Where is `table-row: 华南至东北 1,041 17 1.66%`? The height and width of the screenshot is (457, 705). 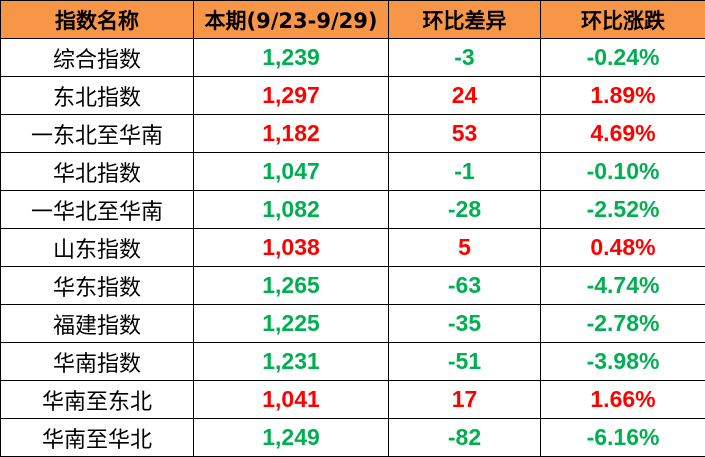 table-row: 华南至东北 1,041 17 1.66% is located at coordinates (352, 399).